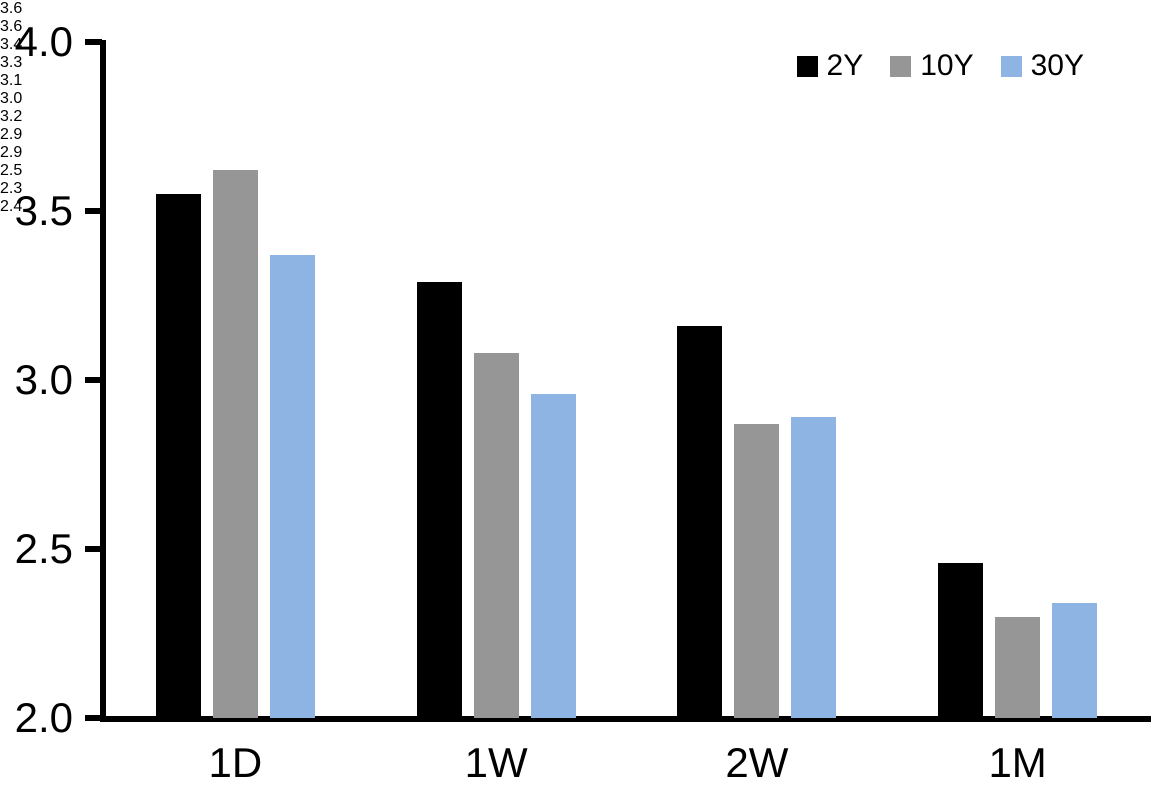 This screenshot has width=1152, height=795. I want to click on bar-30y-1w, so click(553, 555).